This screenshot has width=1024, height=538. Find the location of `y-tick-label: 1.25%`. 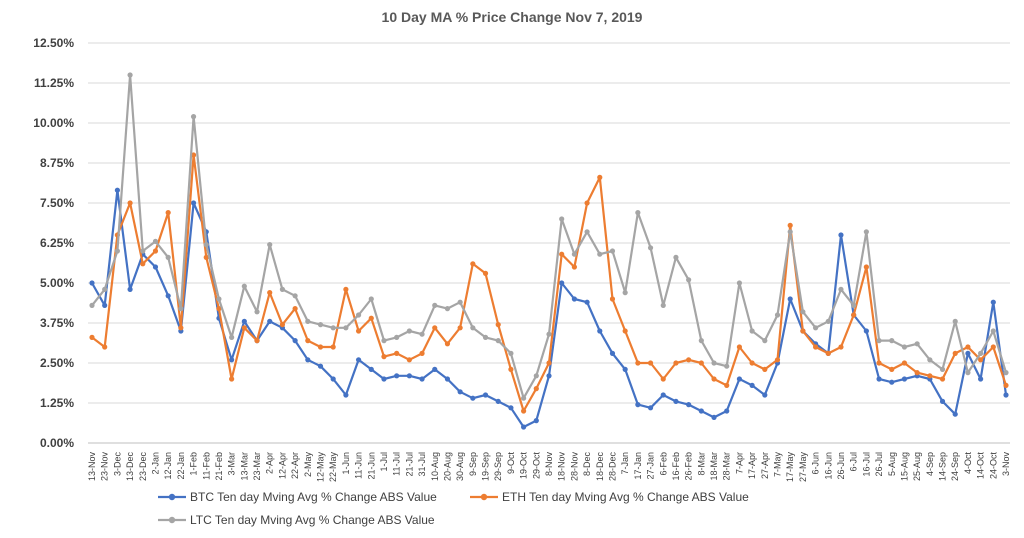

y-tick-label: 1.25% is located at coordinates (57, 403).